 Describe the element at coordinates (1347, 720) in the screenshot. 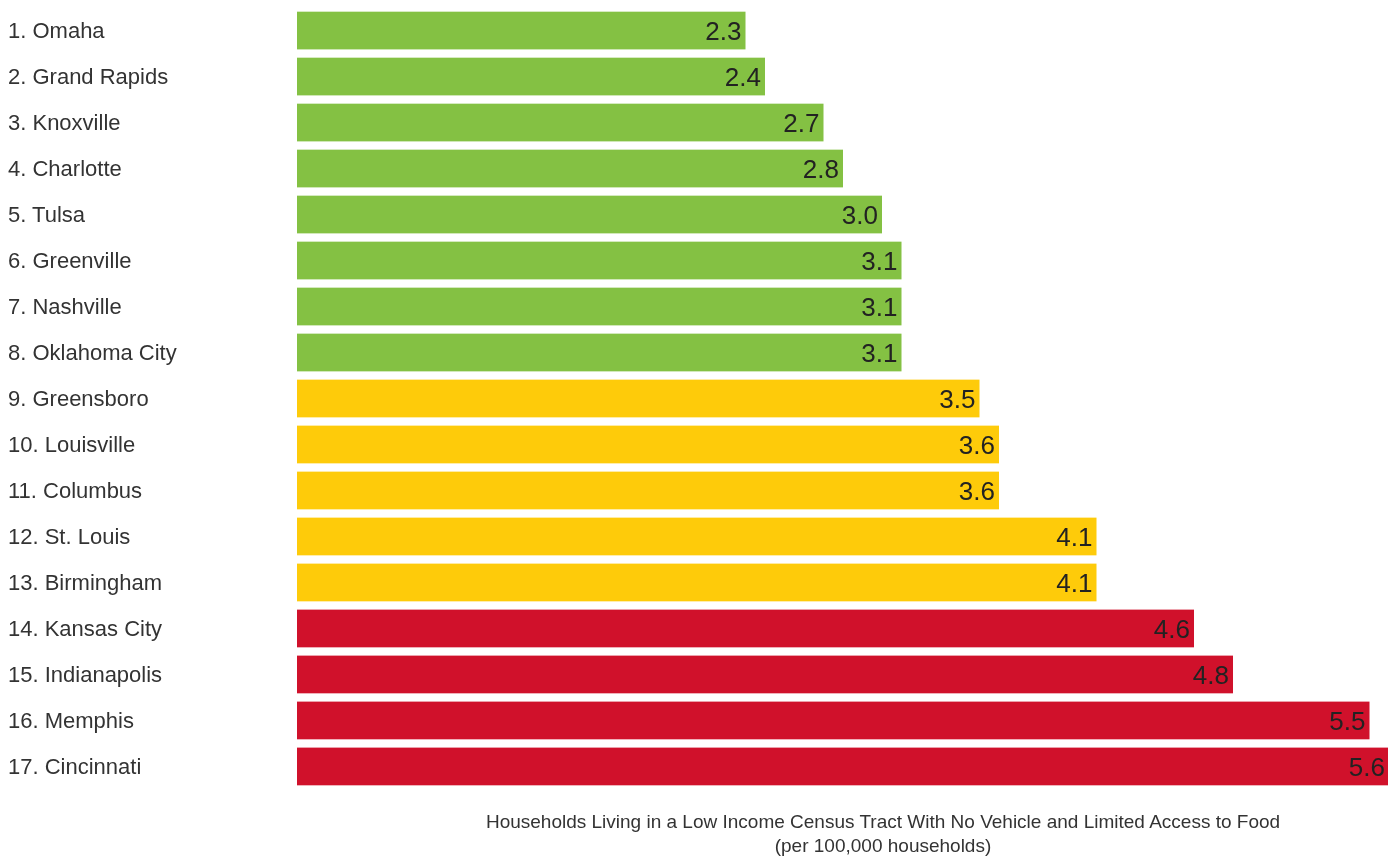

I see `data-label: 5.5` at that location.